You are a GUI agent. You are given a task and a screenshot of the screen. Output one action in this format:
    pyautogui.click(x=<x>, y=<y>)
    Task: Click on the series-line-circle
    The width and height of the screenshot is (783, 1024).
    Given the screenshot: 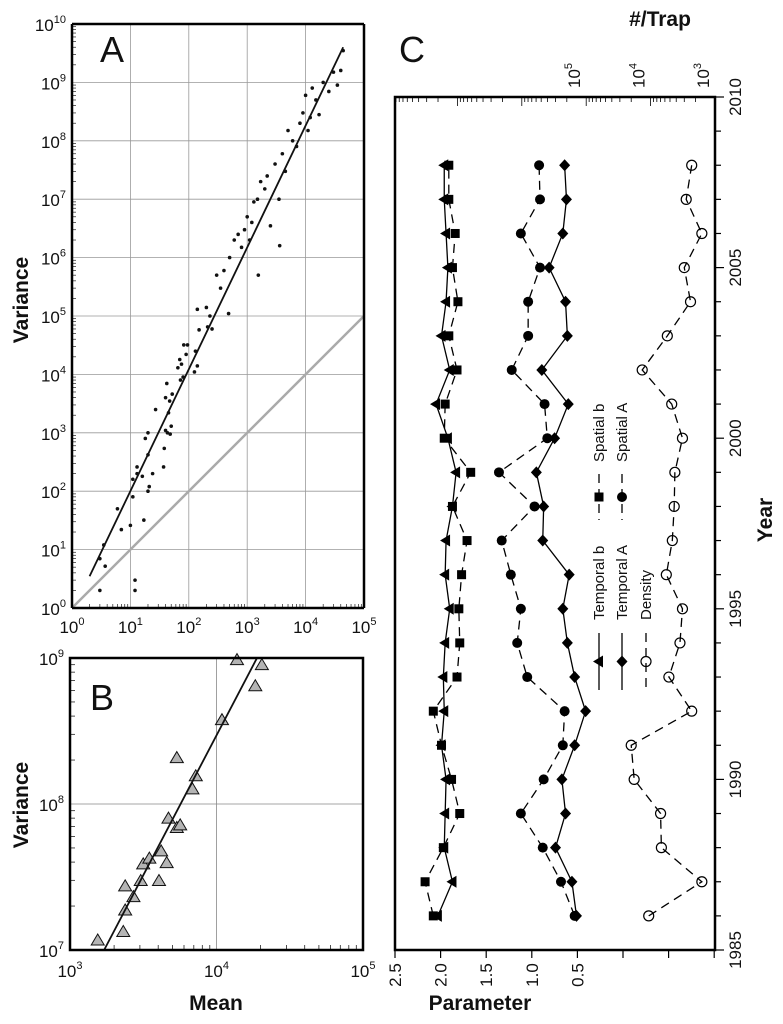 What is the action you would take?
    pyautogui.click(x=536, y=541)
    